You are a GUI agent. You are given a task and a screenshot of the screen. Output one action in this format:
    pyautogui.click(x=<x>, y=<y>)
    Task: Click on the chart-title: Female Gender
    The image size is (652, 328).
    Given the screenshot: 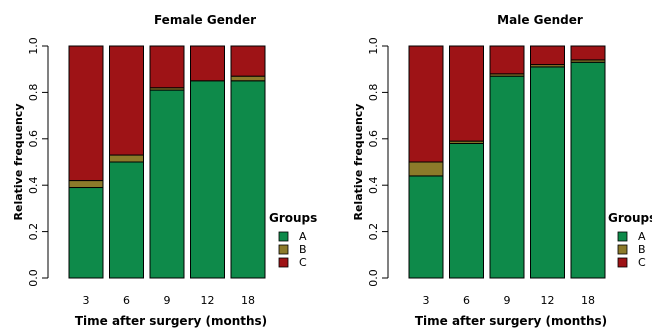 What is the action you would take?
    pyautogui.click(x=205, y=20)
    